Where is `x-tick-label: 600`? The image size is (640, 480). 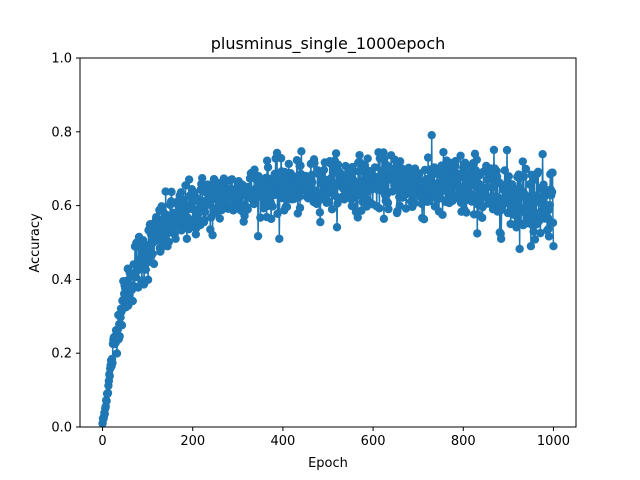
x-tick-label: 600 is located at coordinates (373, 441).